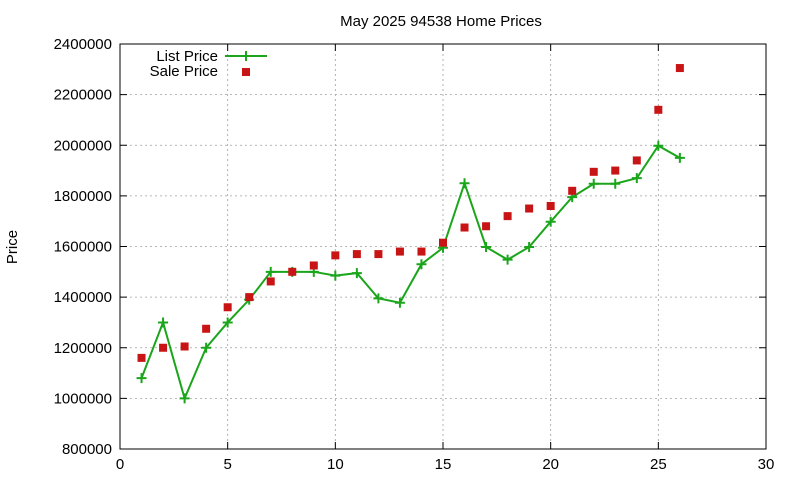  Describe the element at coordinates (246, 72) in the screenshot. I see `legend-marker-sale-price` at that location.